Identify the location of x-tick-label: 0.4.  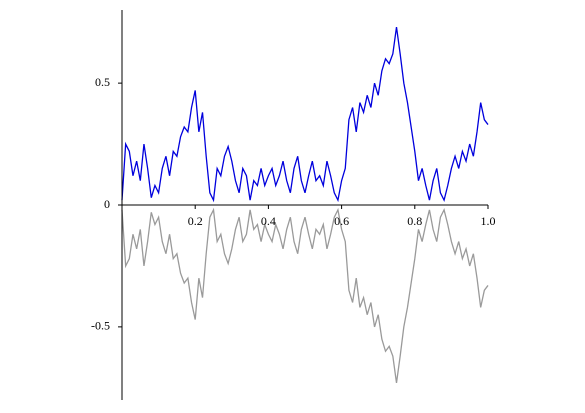
(268, 221).